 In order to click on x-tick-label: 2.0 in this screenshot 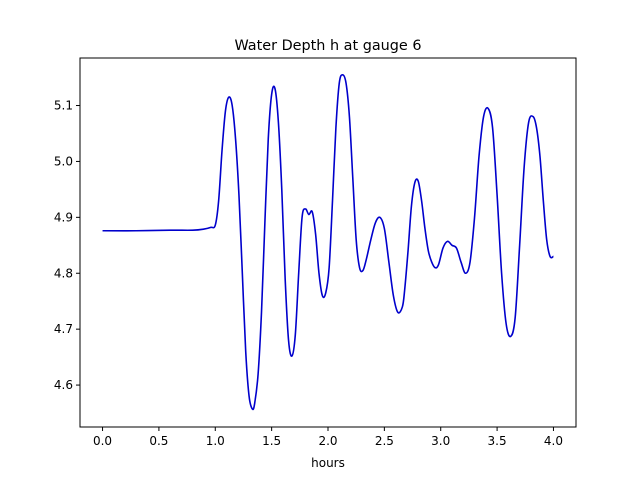, I will do `click(327, 441)`.